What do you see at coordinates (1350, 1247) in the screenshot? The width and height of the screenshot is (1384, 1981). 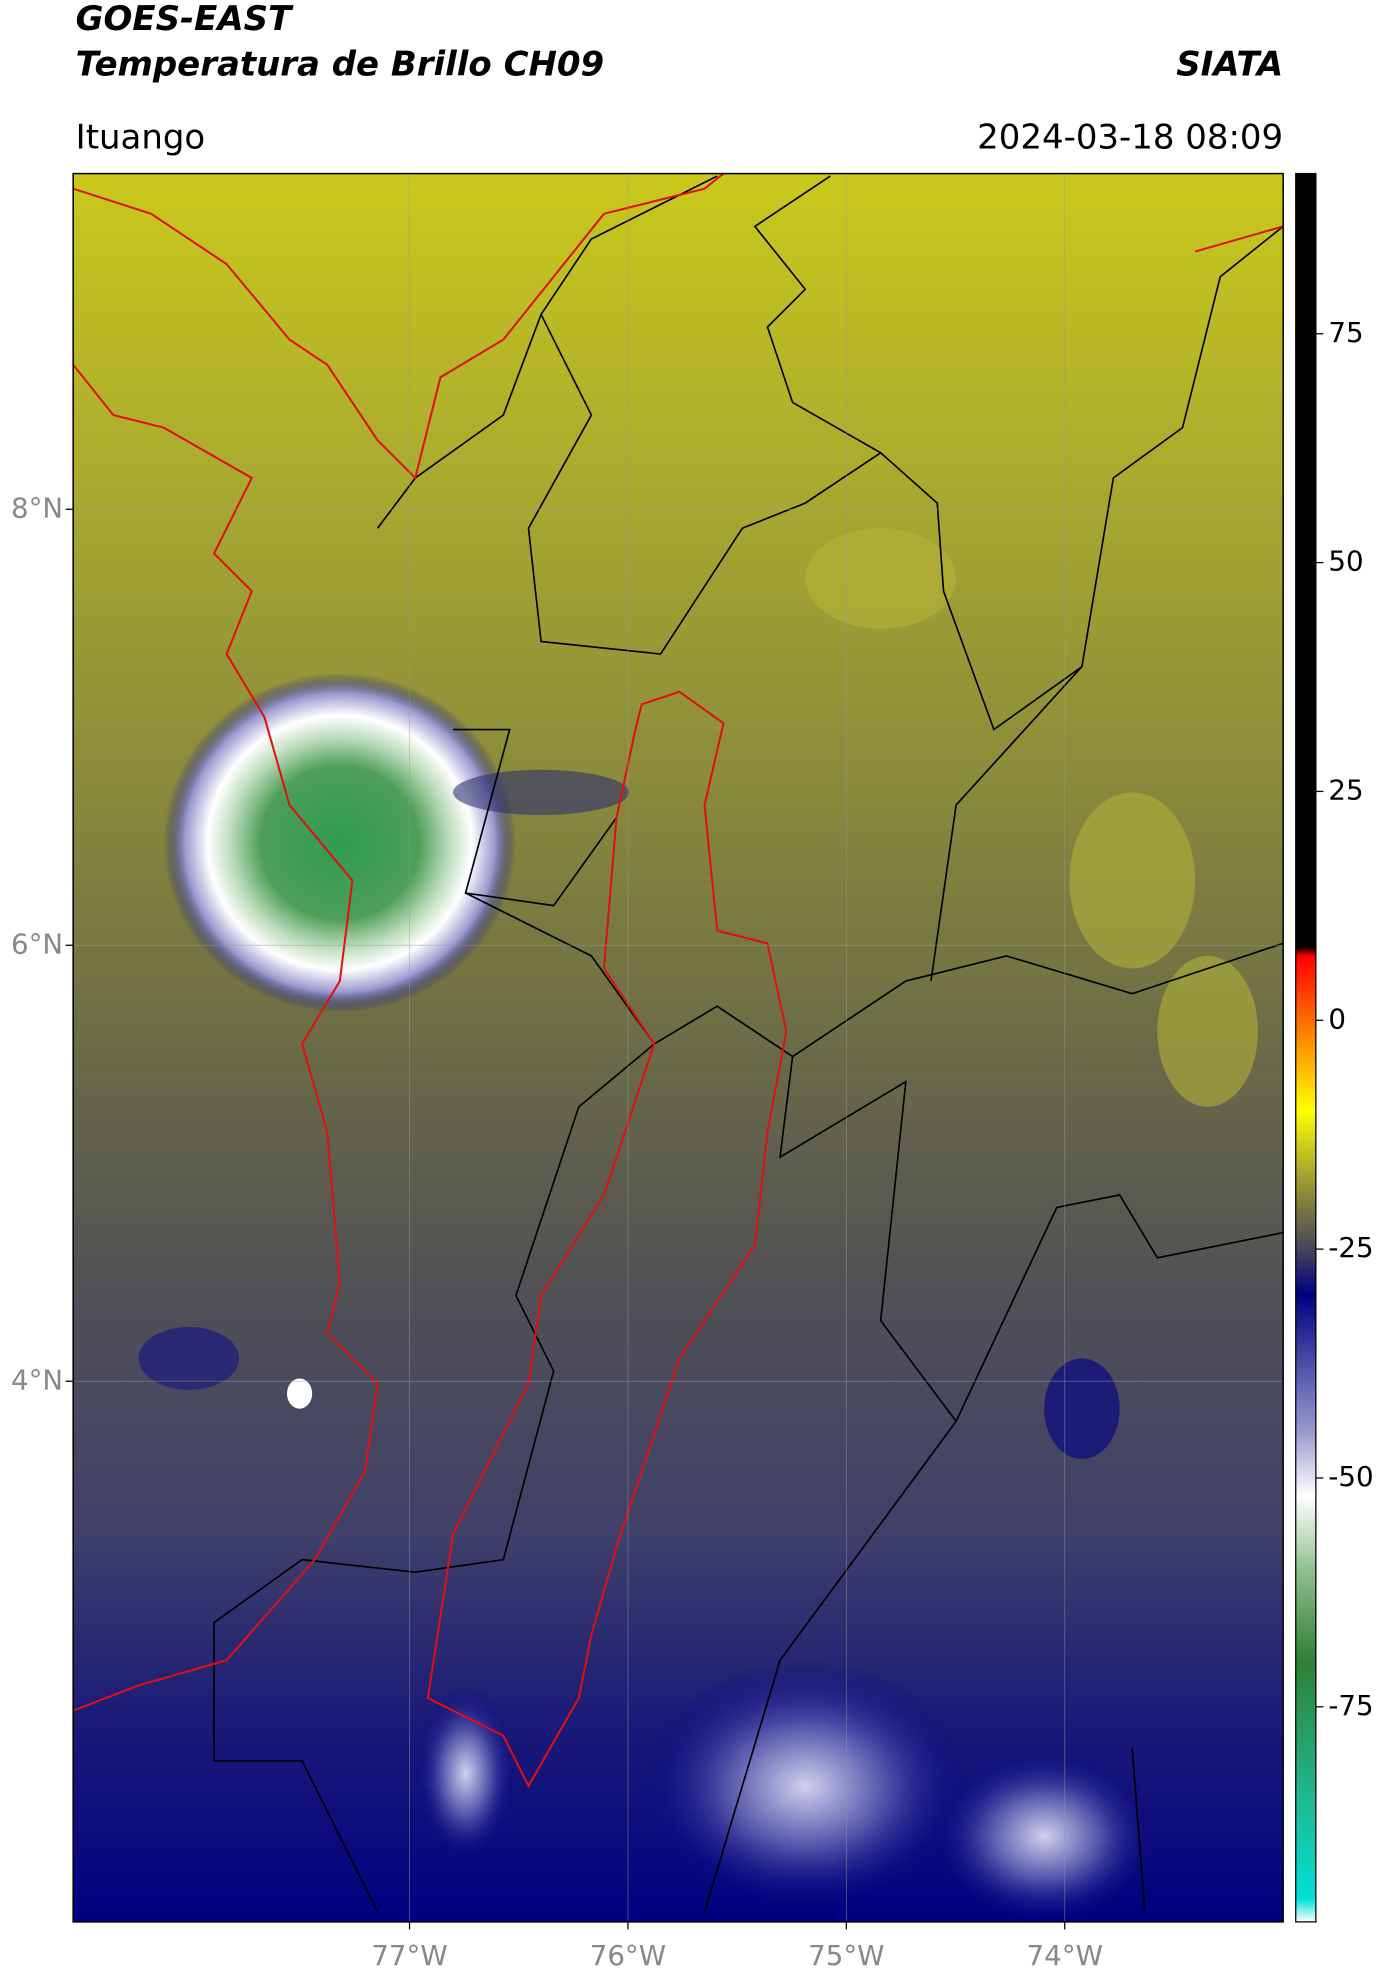 I see `colorbar-tick-label: -25` at bounding box center [1350, 1247].